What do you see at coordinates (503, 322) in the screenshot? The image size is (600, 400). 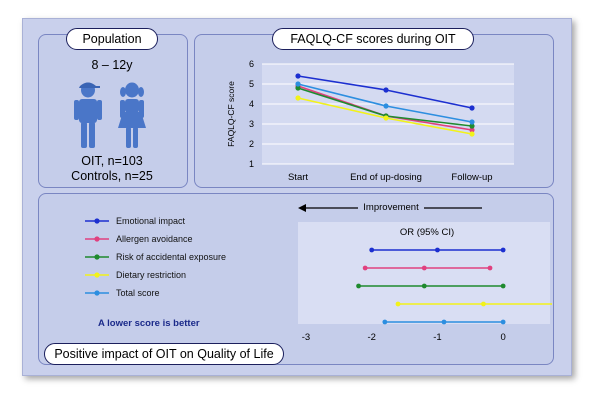 I see `ci-upper-total-score` at bounding box center [503, 322].